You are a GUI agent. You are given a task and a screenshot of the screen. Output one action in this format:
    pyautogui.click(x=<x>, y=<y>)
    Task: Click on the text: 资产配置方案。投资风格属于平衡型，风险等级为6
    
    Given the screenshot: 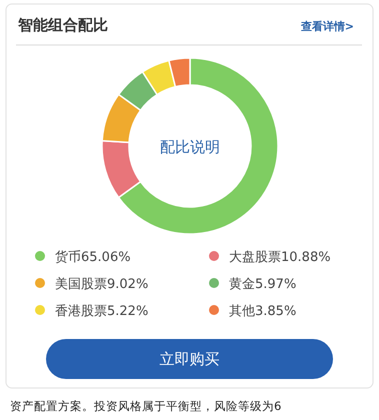 What is the action you would take?
    pyautogui.click(x=146, y=406)
    